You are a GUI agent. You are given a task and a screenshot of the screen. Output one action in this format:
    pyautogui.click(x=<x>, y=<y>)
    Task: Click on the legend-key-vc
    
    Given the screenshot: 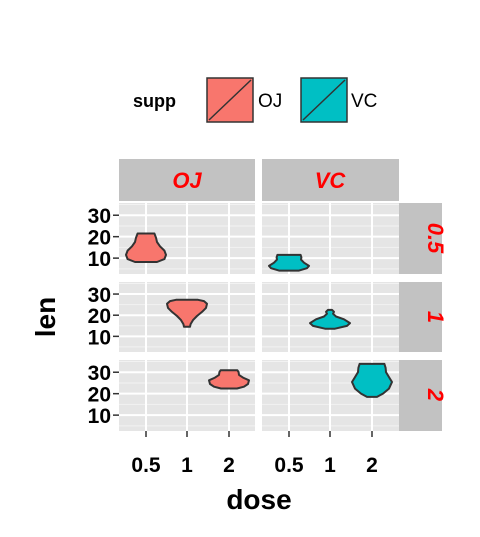 What is the action you would take?
    pyautogui.click(x=324, y=100)
    